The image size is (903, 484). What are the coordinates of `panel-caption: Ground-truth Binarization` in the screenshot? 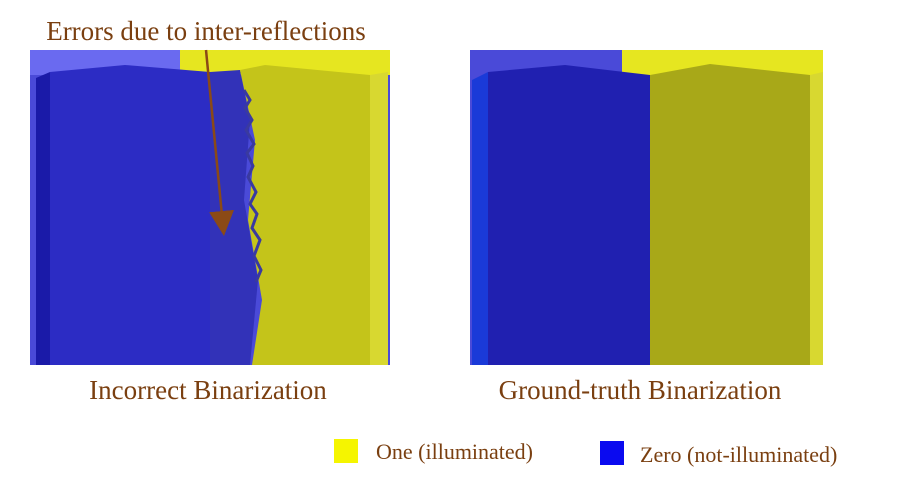 It's located at (640, 390).